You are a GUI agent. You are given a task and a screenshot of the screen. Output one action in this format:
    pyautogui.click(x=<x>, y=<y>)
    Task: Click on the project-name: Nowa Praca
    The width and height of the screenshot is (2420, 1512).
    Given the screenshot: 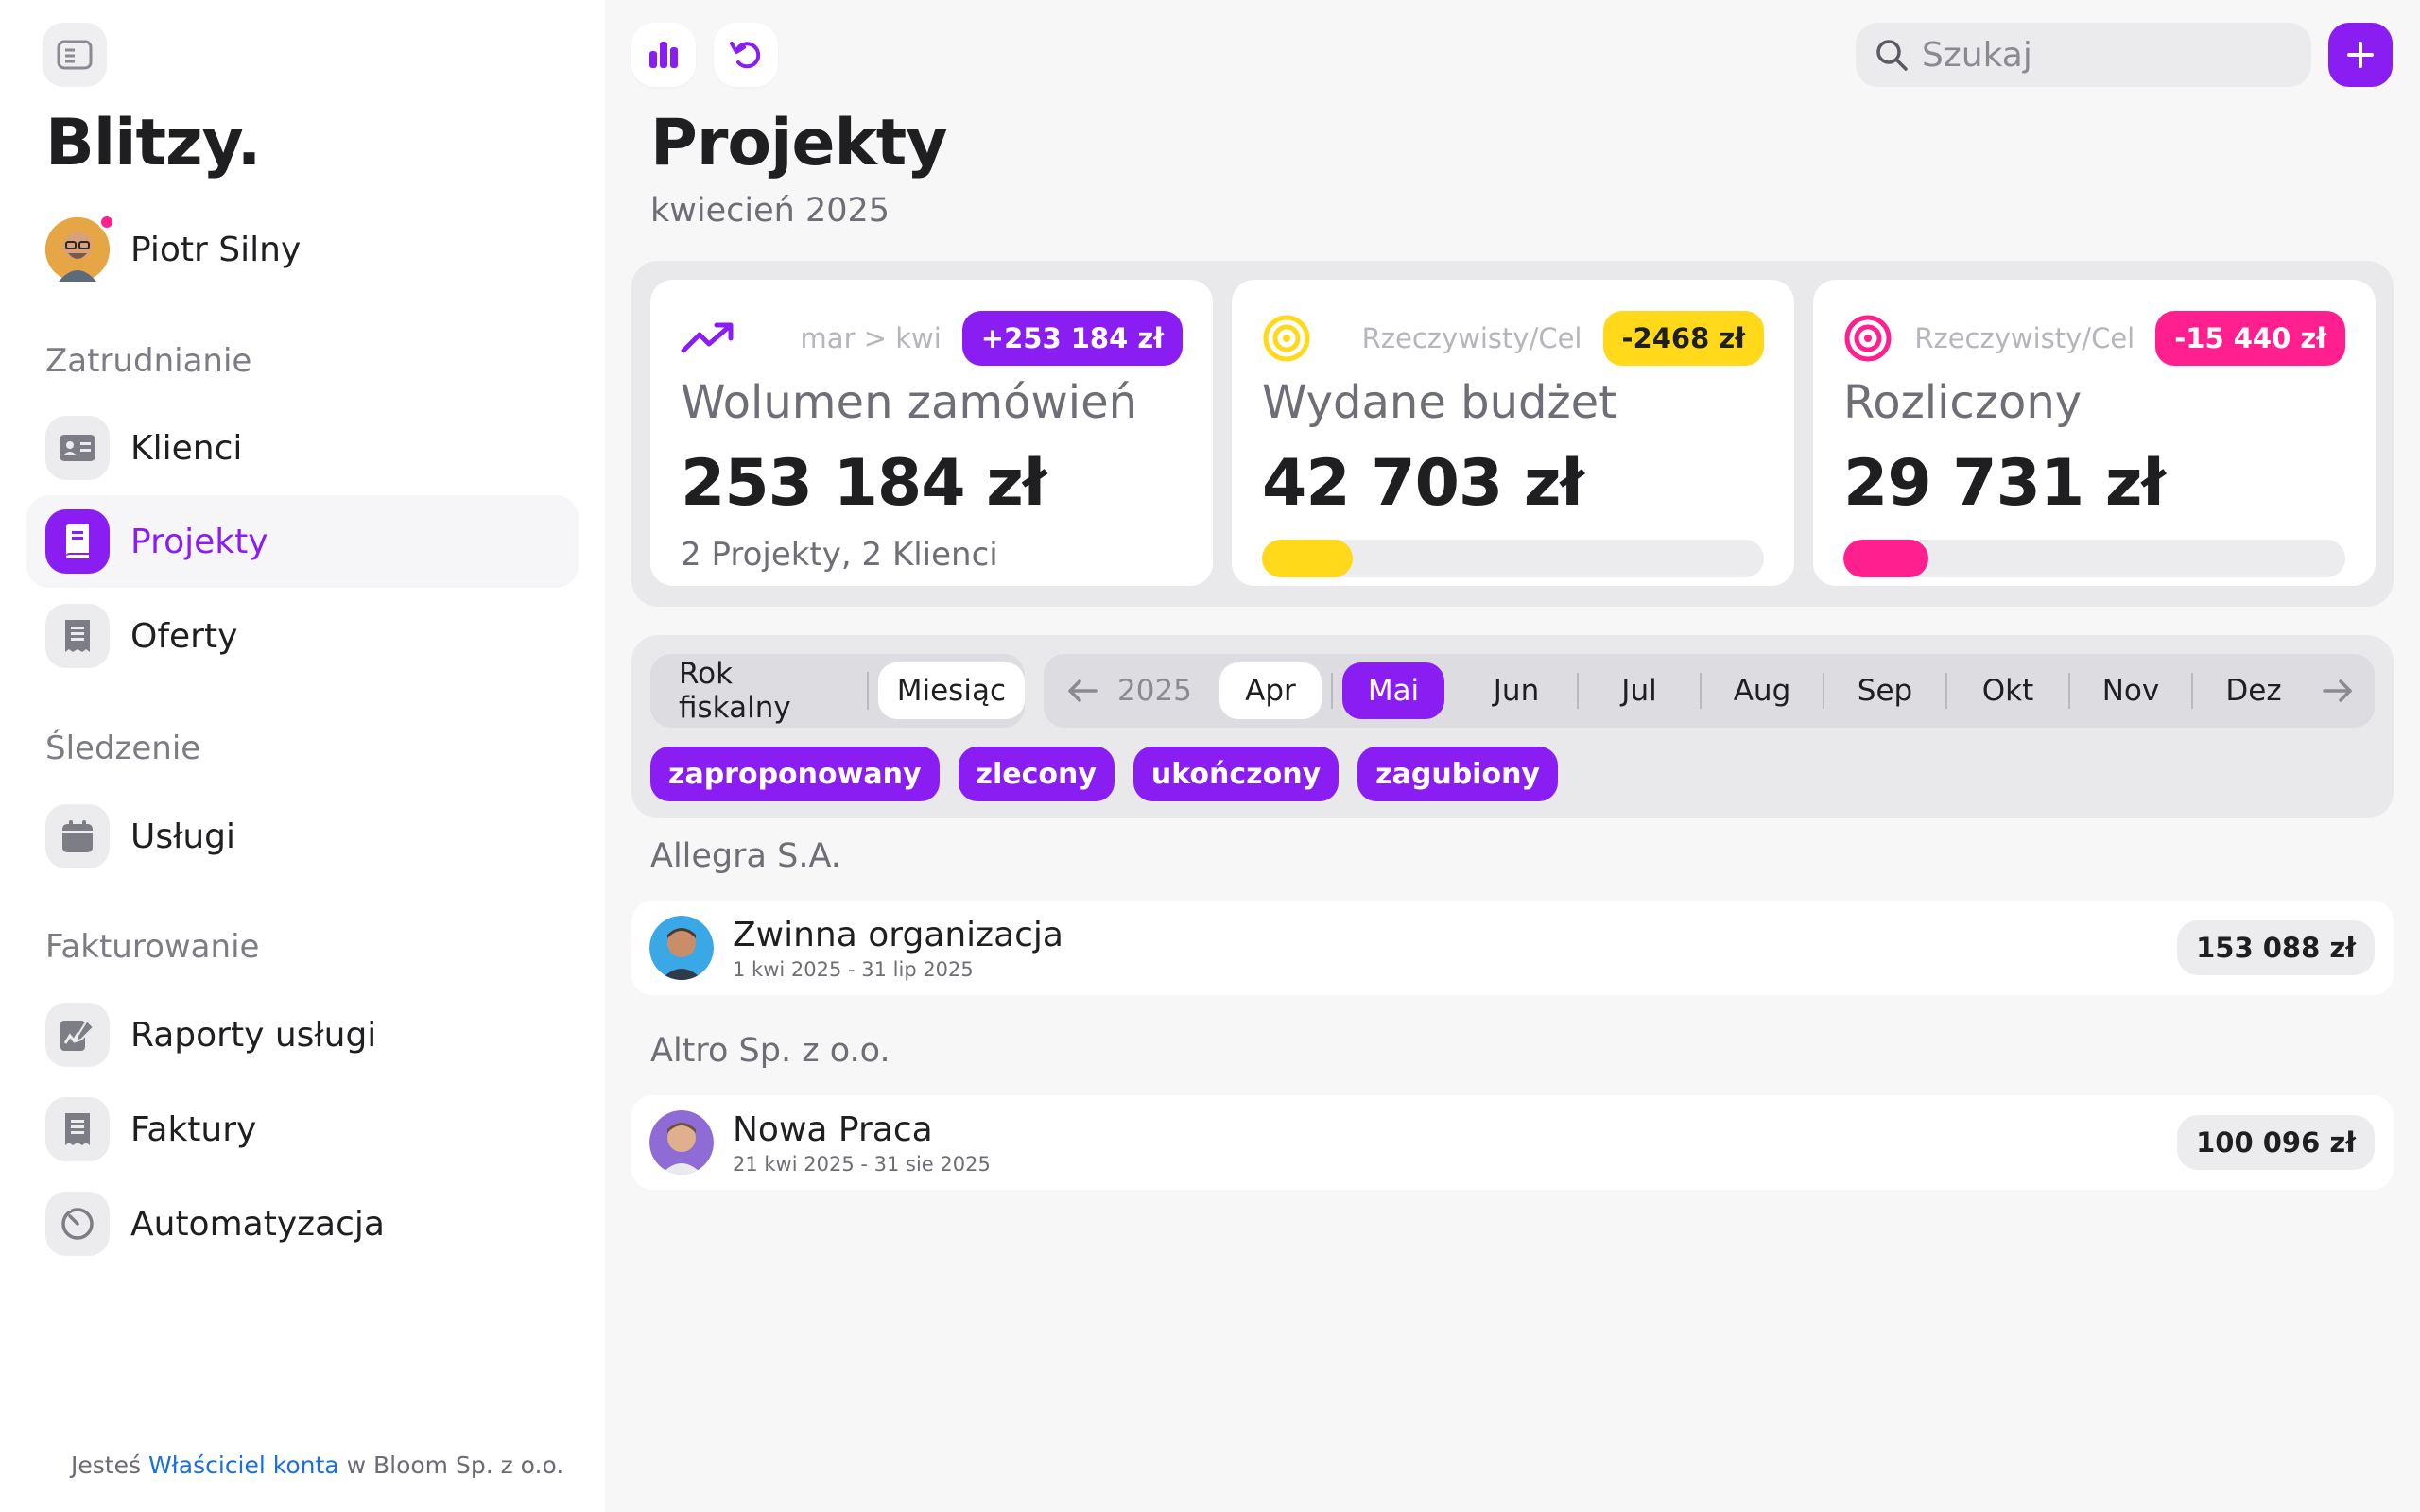 What is the action you would take?
    pyautogui.click(x=833, y=1129)
    